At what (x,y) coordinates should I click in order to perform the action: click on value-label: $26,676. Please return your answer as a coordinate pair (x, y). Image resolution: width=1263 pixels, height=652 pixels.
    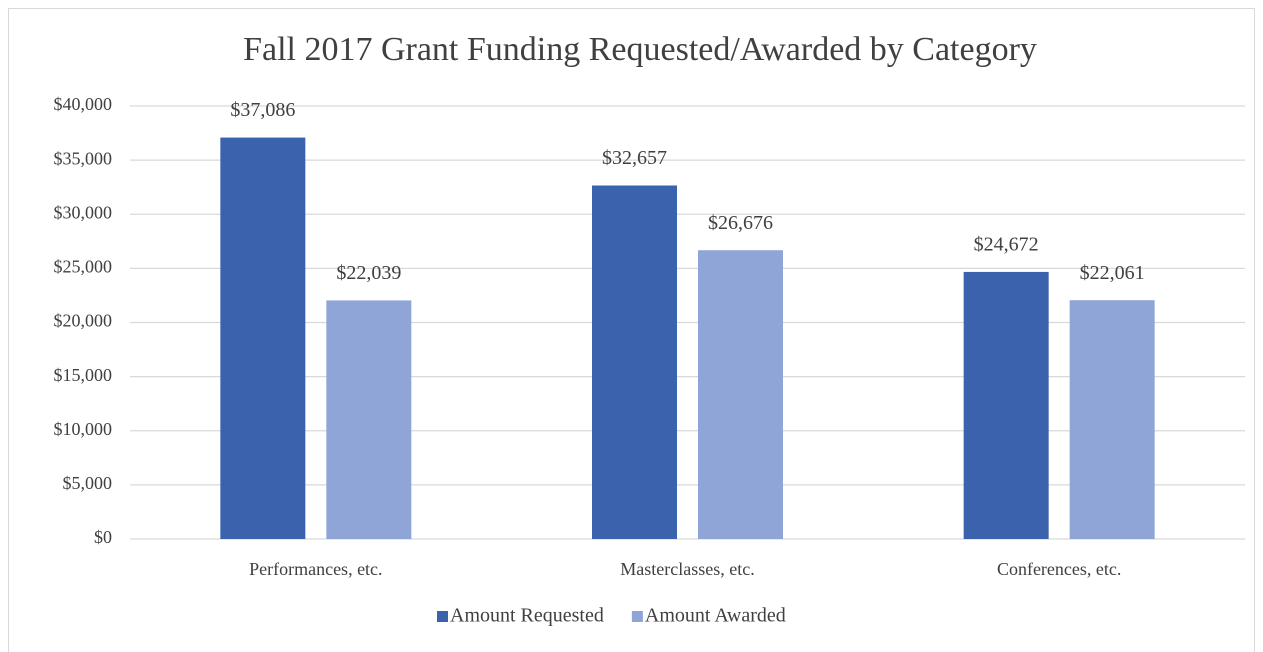
    Looking at the image, I should click on (740, 223).